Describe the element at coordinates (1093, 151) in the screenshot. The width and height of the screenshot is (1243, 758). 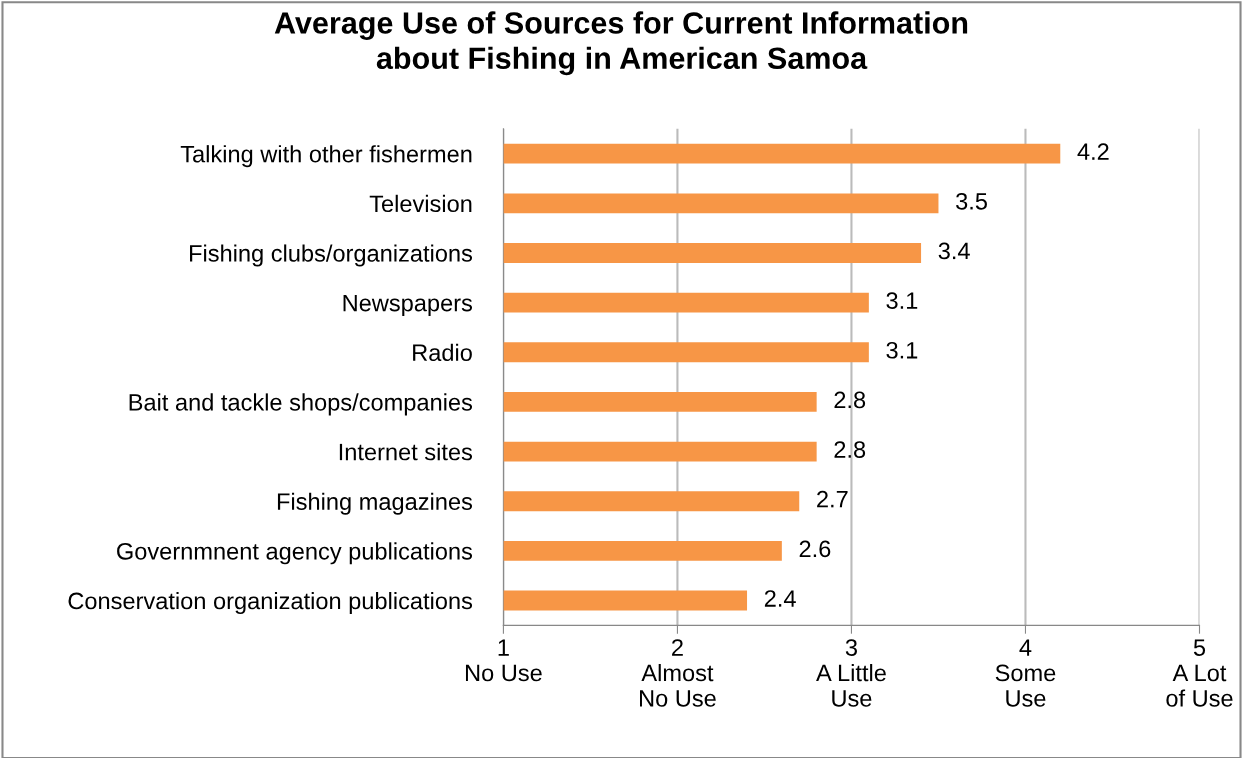
I see `data-label: 4.2` at that location.